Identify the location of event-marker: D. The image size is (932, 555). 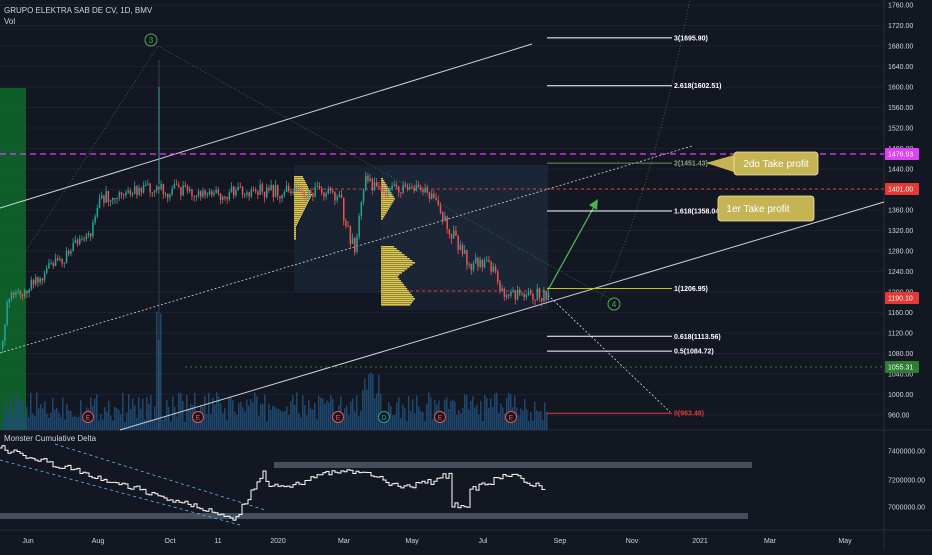
(384, 417).